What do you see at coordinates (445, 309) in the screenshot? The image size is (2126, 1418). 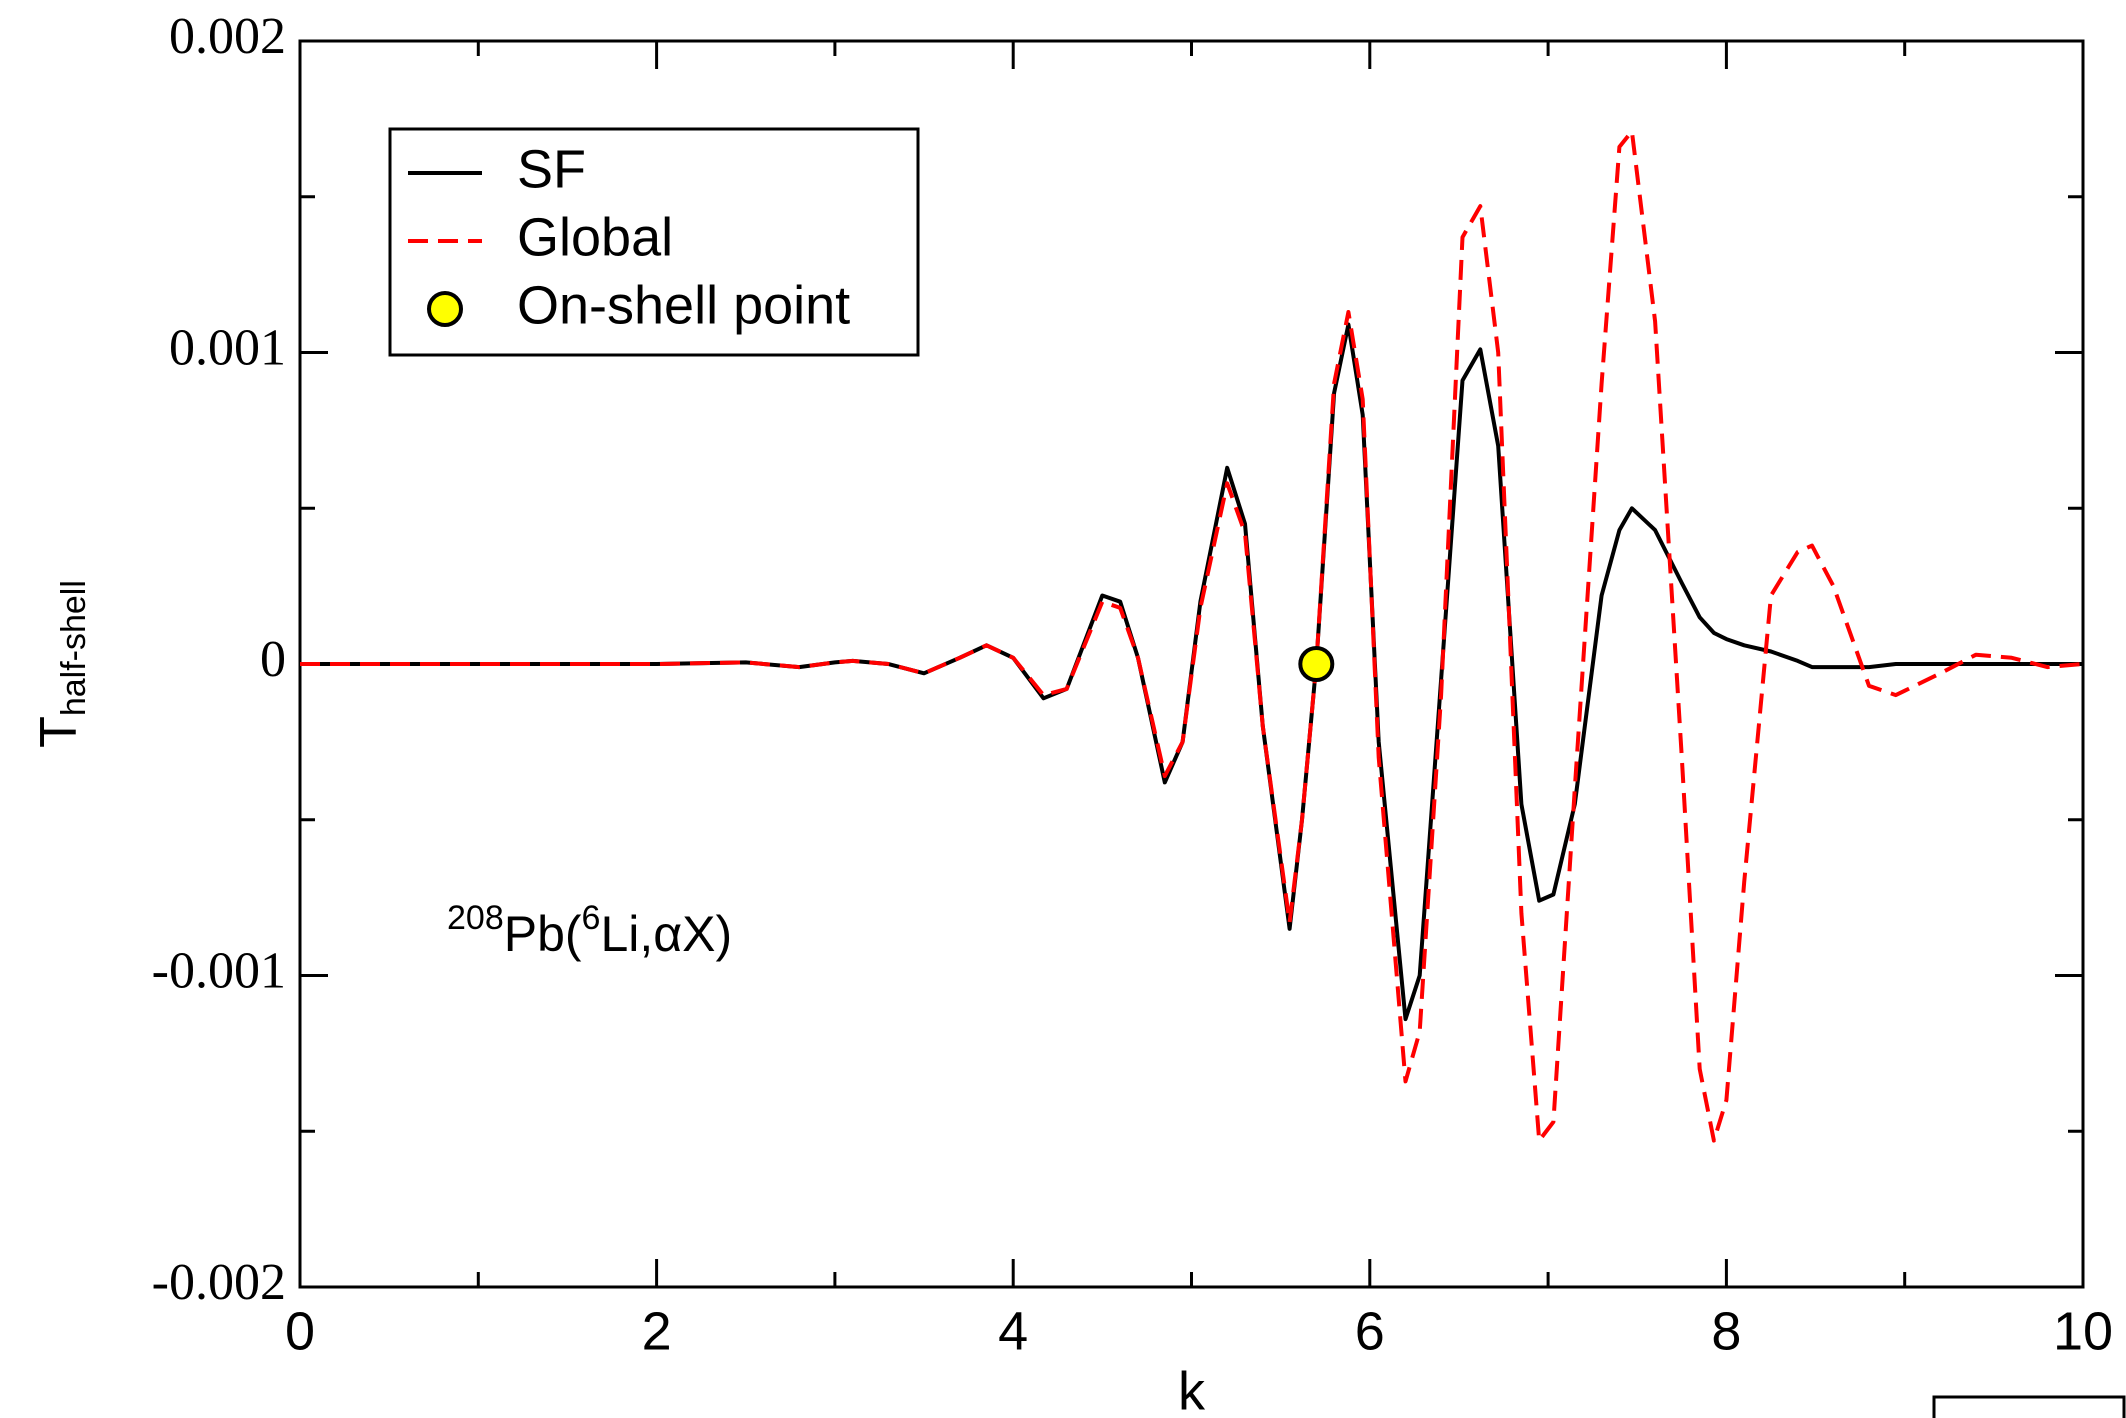 I see `legend-marker` at bounding box center [445, 309].